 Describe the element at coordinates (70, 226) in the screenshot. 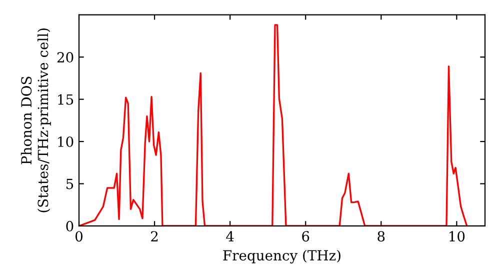

I see `y-tick-label: 0` at that location.